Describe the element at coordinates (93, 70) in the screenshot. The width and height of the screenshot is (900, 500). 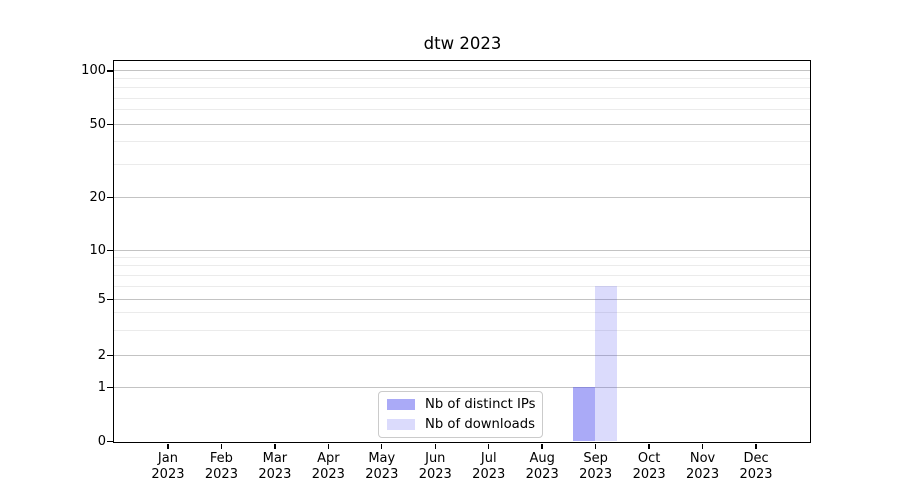
I see `y-tick-label-100: 100` at that location.